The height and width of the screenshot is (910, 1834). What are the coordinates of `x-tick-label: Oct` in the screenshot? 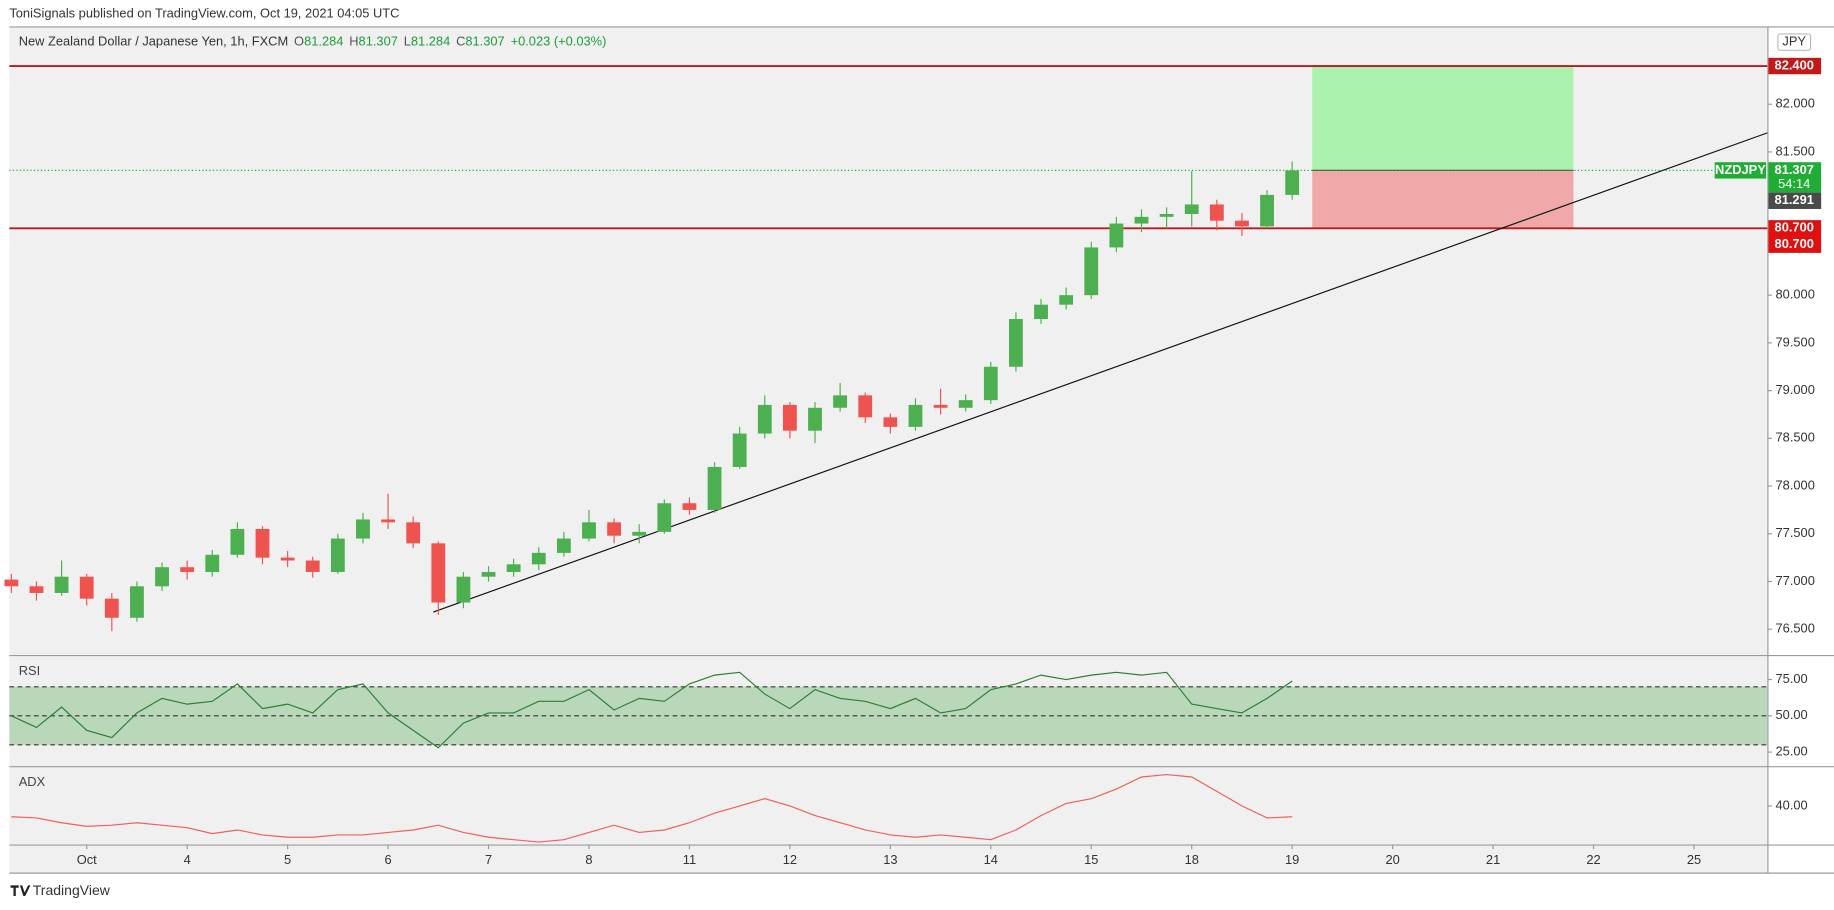 It's located at (87, 859).